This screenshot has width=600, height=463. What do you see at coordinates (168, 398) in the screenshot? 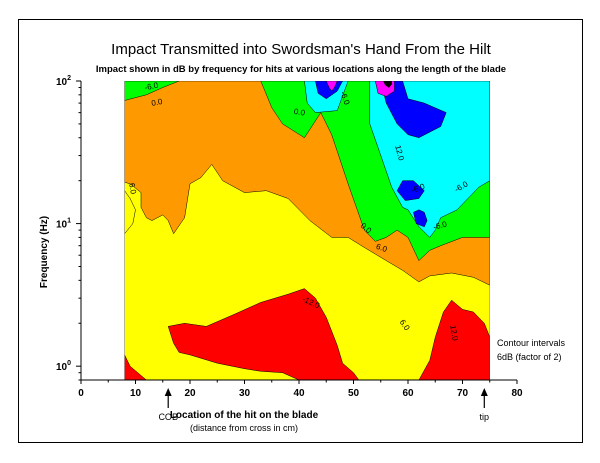
I see `cob-marker` at bounding box center [168, 398].